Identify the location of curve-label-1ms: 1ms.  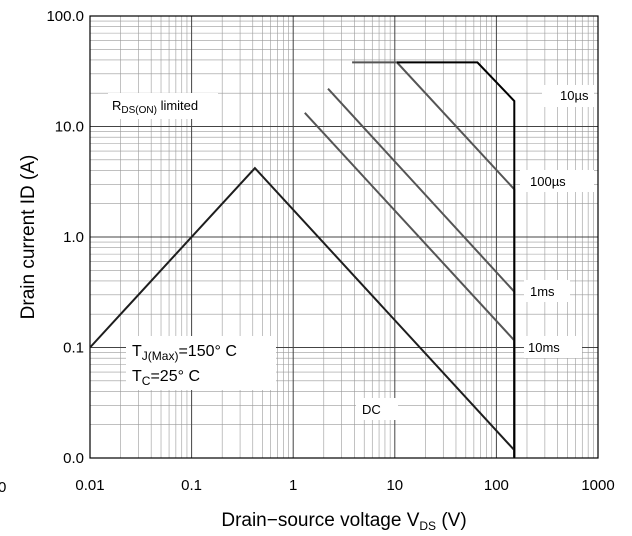
(542, 291).